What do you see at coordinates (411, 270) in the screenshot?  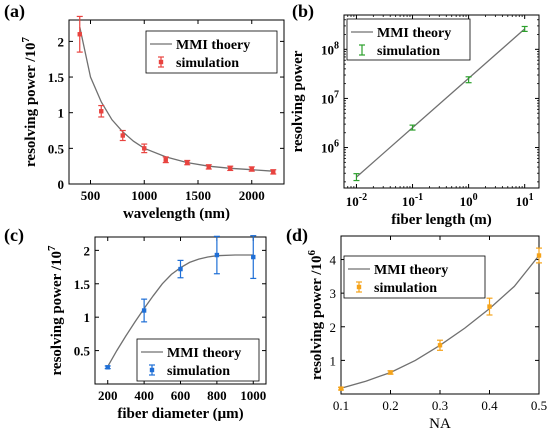 I see `legend-theory-label: MMI theory` at bounding box center [411, 270].